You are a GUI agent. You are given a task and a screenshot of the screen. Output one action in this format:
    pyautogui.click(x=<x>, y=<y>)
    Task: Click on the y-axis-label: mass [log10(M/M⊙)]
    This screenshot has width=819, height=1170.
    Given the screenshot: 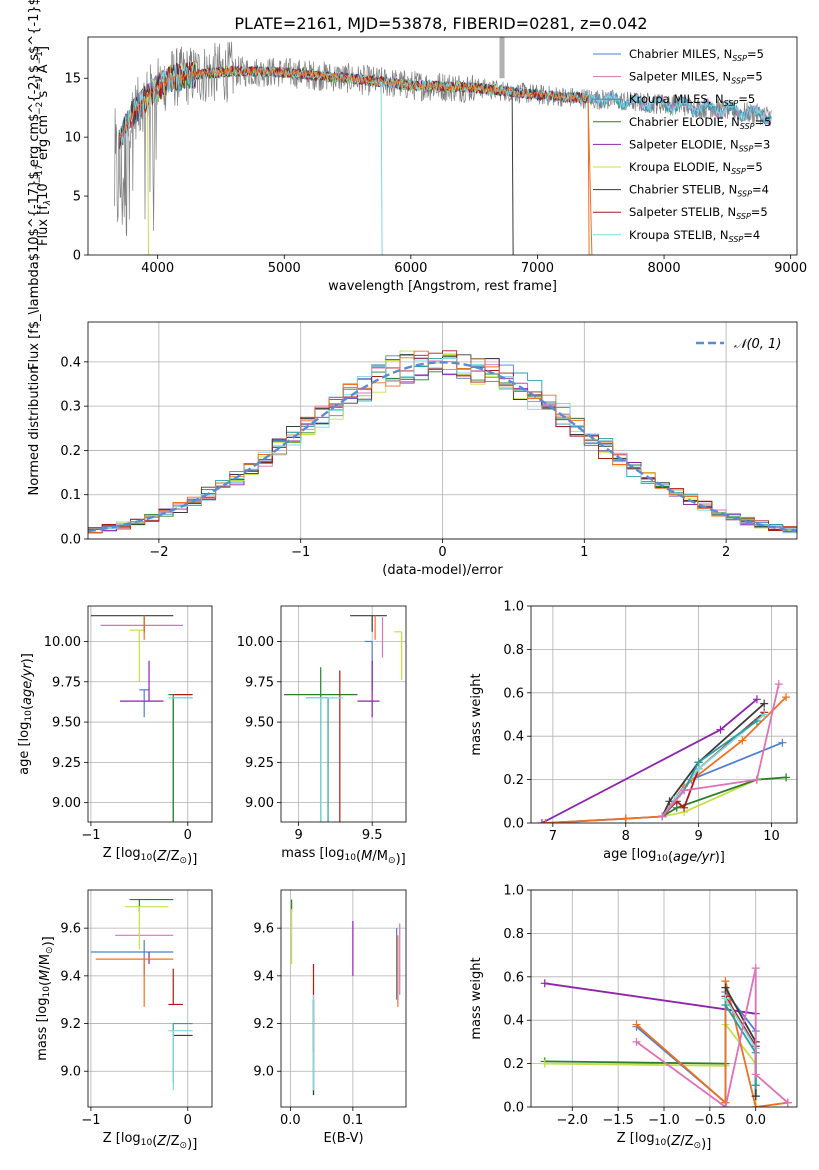 What is the action you would take?
    pyautogui.click(x=45, y=998)
    